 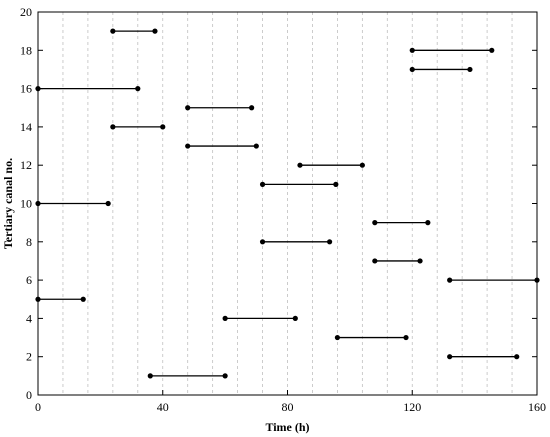 What do you see at coordinates (288, 407) in the screenshot?
I see `x-tick-label-80: 80` at bounding box center [288, 407].